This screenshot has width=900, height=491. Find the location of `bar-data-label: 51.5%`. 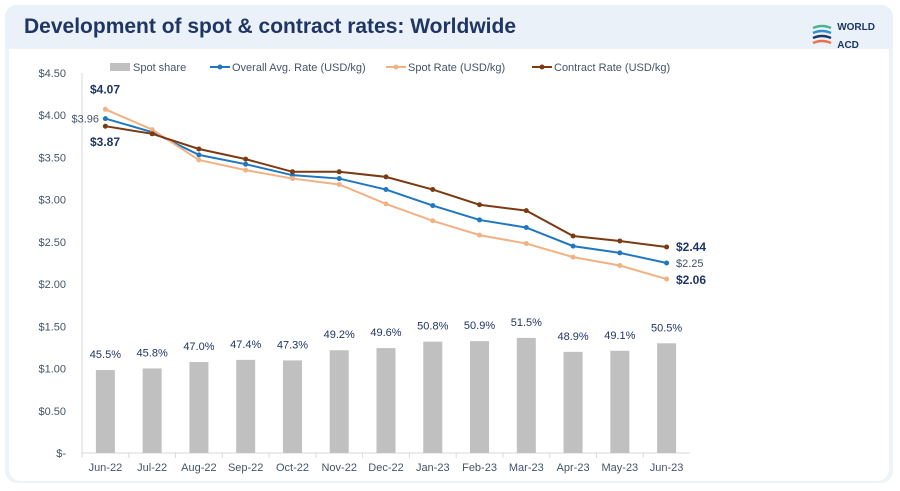

bar-data-label: 51.5% is located at coordinates (526, 323).